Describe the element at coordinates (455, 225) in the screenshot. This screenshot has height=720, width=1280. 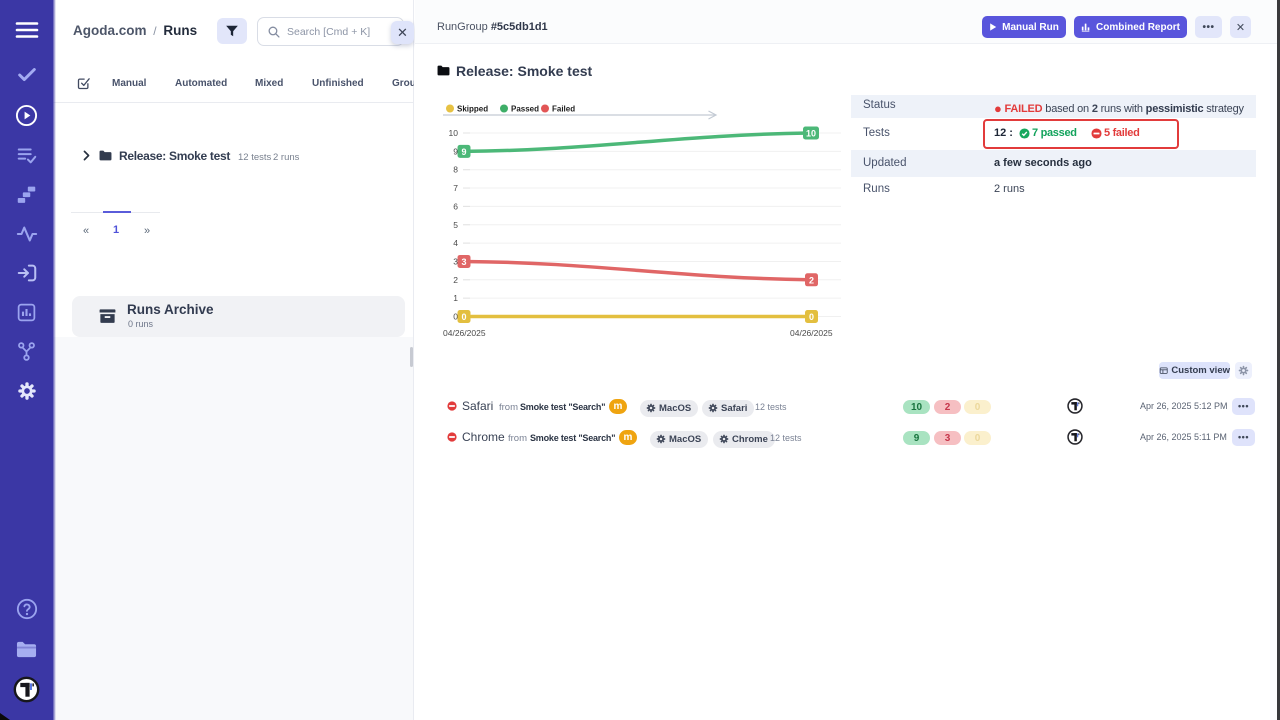
I see `svg-text: 5` at that location.